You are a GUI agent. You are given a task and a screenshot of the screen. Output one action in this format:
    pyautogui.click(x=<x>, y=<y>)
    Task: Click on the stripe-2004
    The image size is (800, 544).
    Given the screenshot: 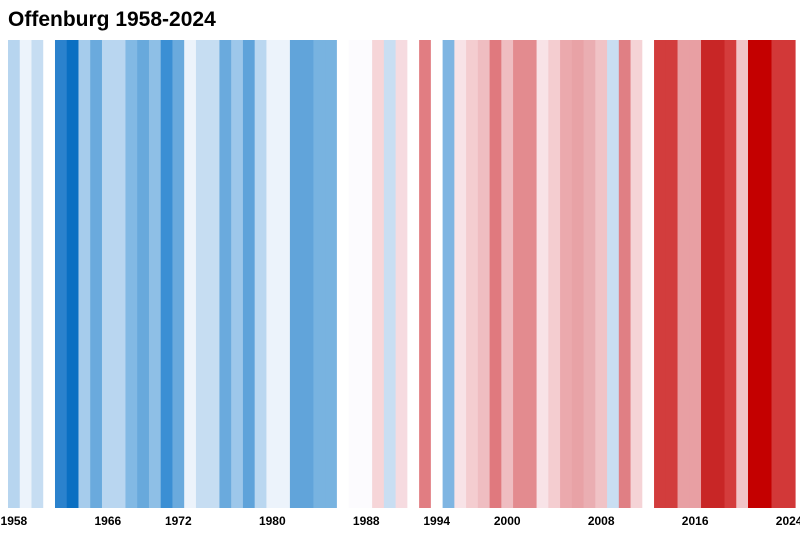 What is the action you would take?
    pyautogui.click(x=554, y=274)
    